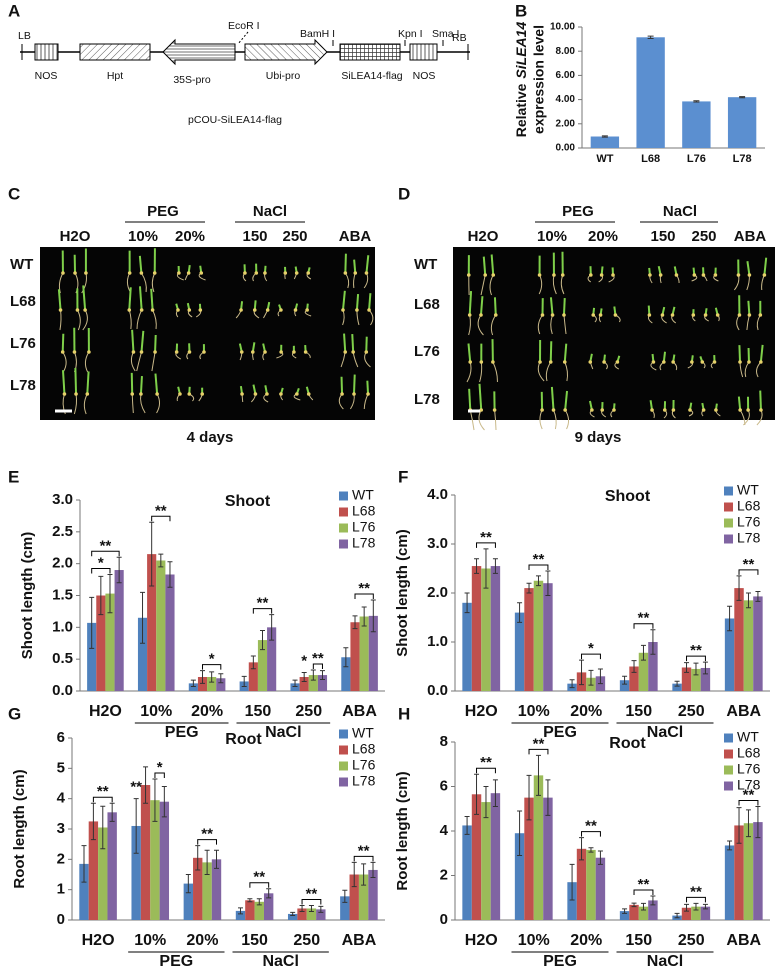 This screenshot has height=973, width=778. I want to click on y-axis-label-part: SiLEA14, so click(521, 50).